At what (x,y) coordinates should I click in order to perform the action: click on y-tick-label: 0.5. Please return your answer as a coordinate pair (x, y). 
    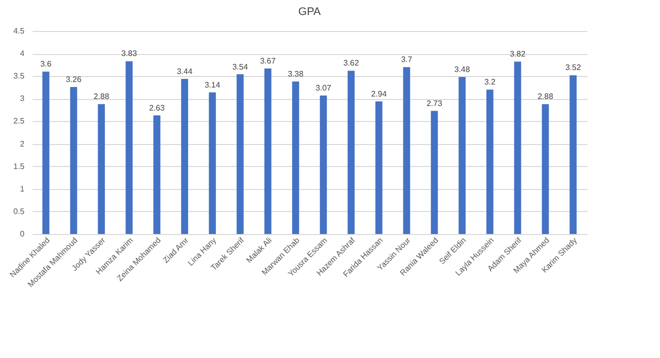
    Looking at the image, I should click on (19, 211).